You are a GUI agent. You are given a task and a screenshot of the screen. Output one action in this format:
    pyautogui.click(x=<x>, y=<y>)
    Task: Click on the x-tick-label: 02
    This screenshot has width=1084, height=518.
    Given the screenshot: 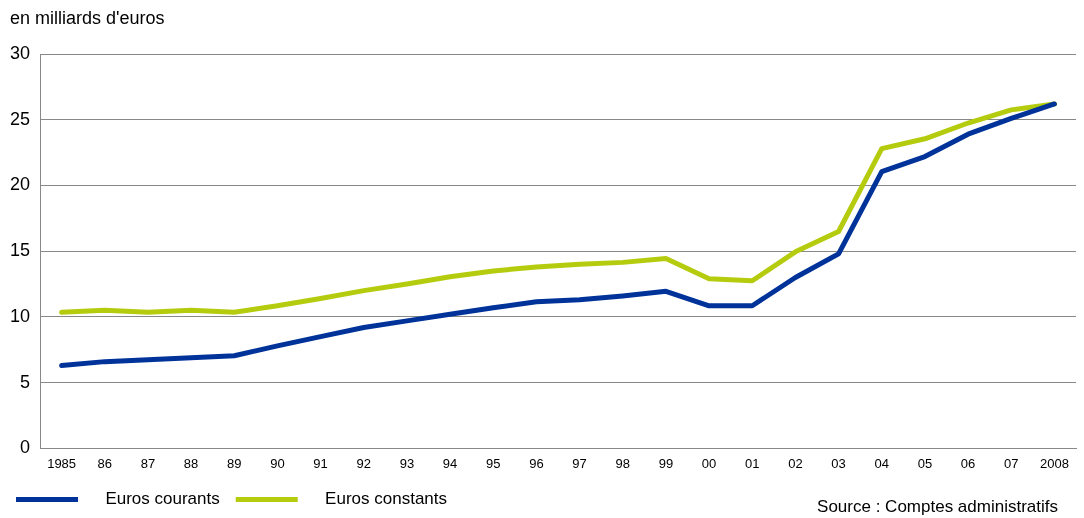 What is the action you would take?
    pyautogui.click(x=795, y=463)
    